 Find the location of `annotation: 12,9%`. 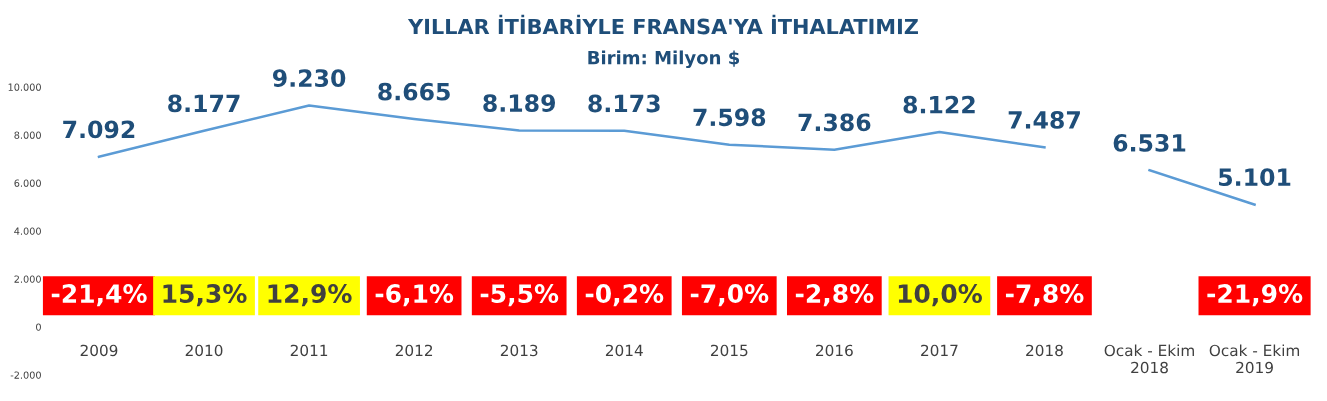

annotation: 12,9% is located at coordinates (310, 295).